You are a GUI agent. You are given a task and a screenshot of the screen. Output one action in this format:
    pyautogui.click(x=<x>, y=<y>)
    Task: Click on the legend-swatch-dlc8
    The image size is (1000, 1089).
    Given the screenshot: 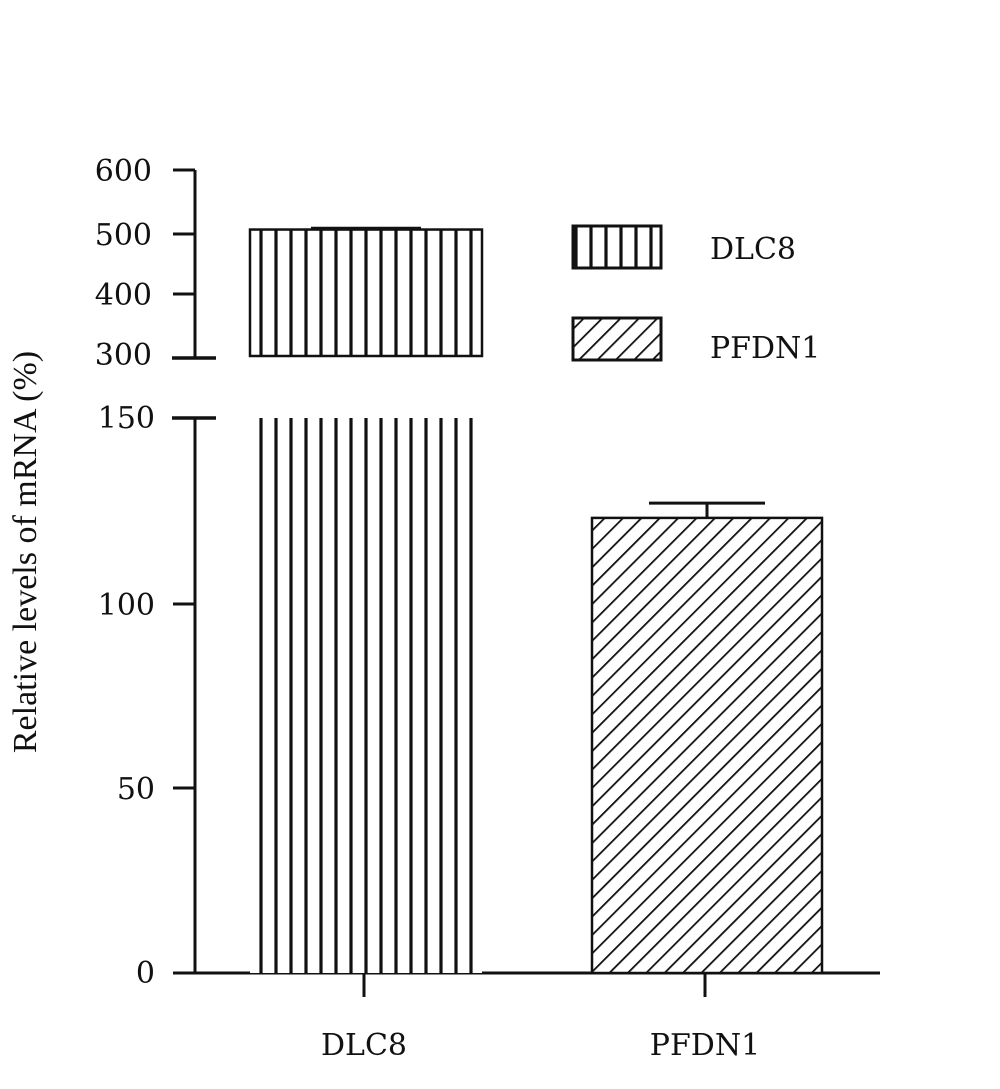 What is the action you would take?
    pyautogui.click(x=617, y=247)
    